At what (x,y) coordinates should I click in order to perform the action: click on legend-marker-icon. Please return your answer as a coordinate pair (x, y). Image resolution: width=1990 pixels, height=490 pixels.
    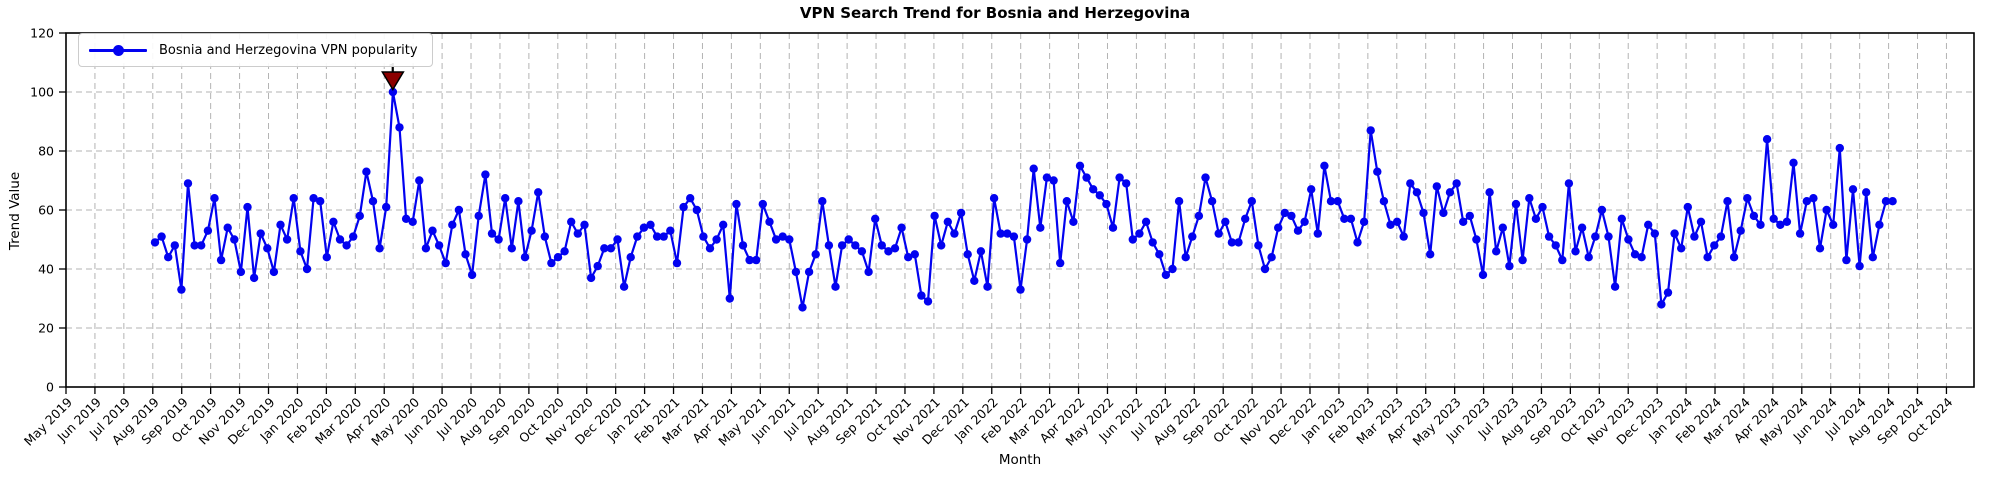
    Looking at the image, I should click on (118, 50).